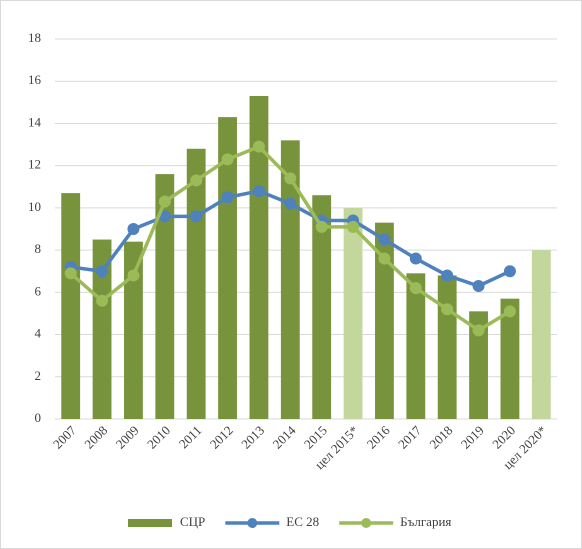  What do you see at coordinates (38, 375) in the screenshot?
I see `y-tick-label: 2` at bounding box center [38, 375].